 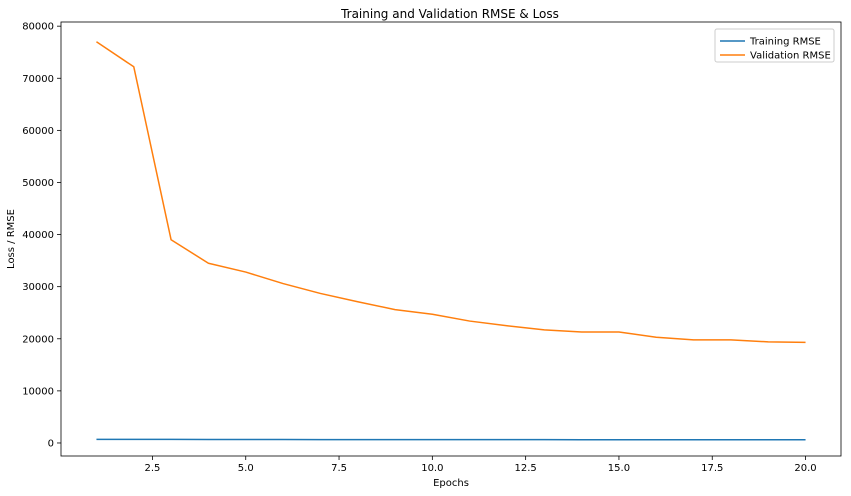 What do you see at coordinates (51, 443) in the screenshot?
I see `y-tick-label: 0` at bounding box center [51, 443].